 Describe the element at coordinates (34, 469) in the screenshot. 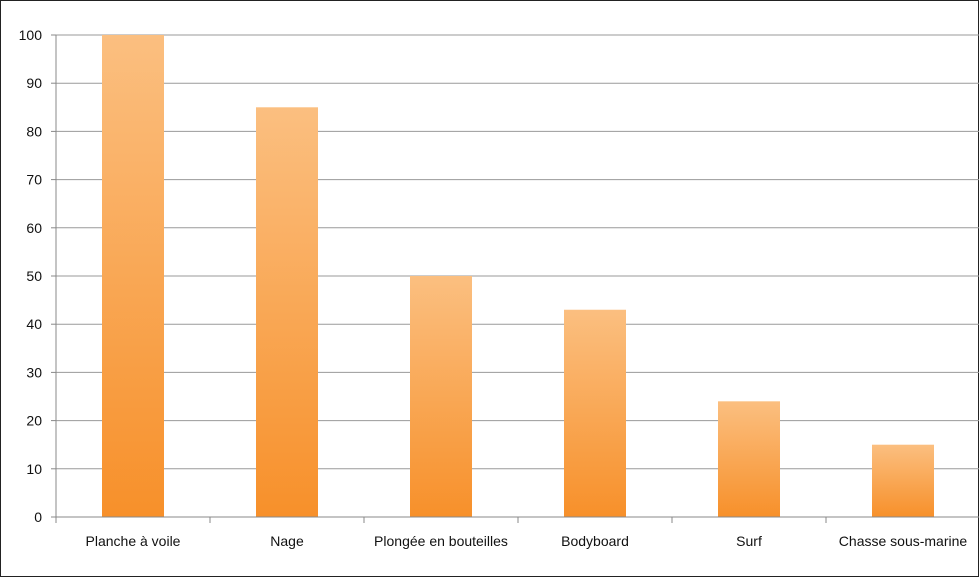

I see `y-tick-label: 10` at that location.